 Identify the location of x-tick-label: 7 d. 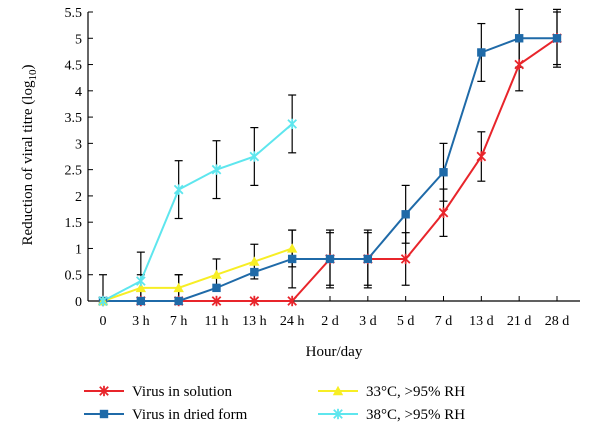
(444, 321).